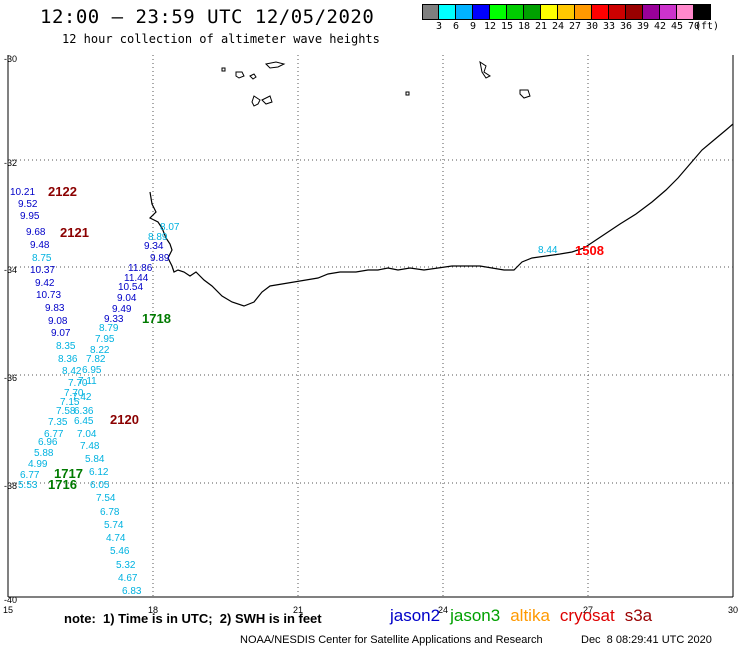  Describe the element at coordinates (707, 26) in the screenshot. I see `legend-label: (ft)` at that location.